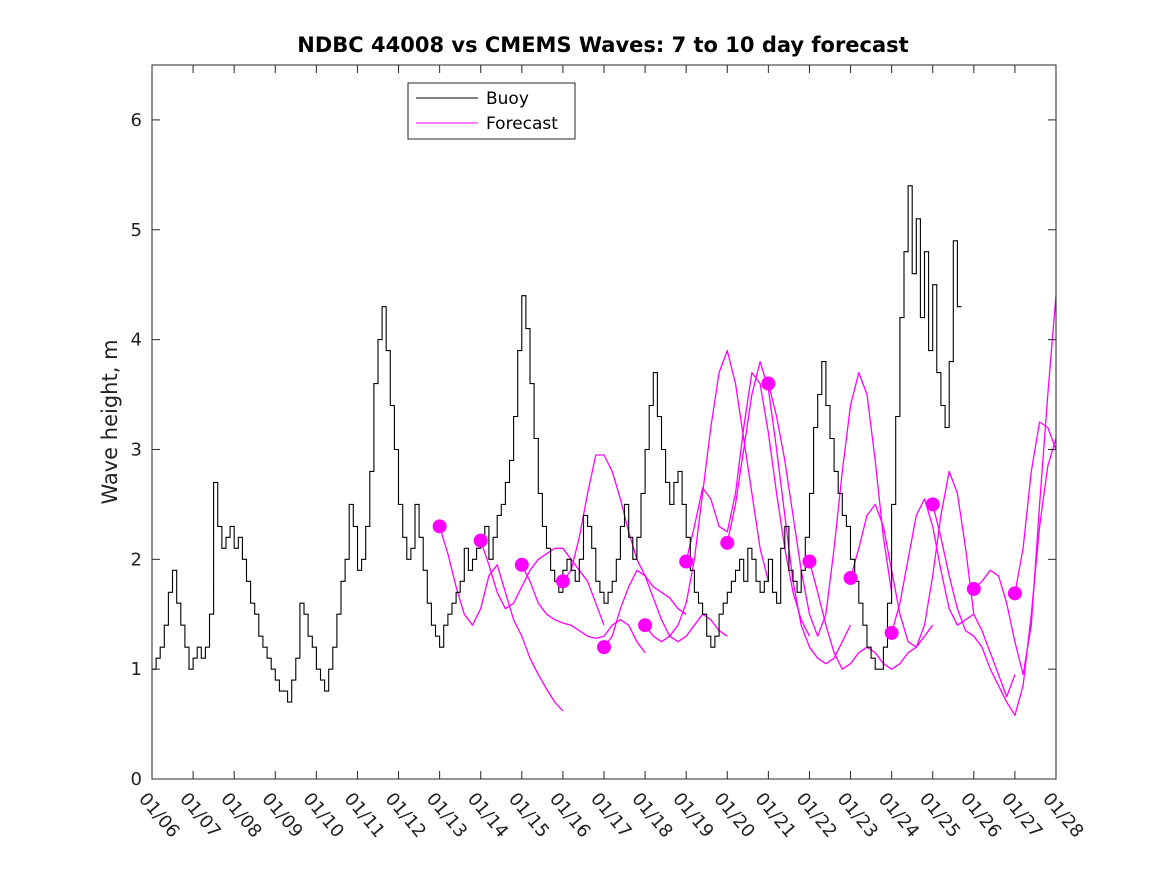 This screenshot has width=1167, height=875. I want to click on y-tick-label: 4, so click(136, 340).